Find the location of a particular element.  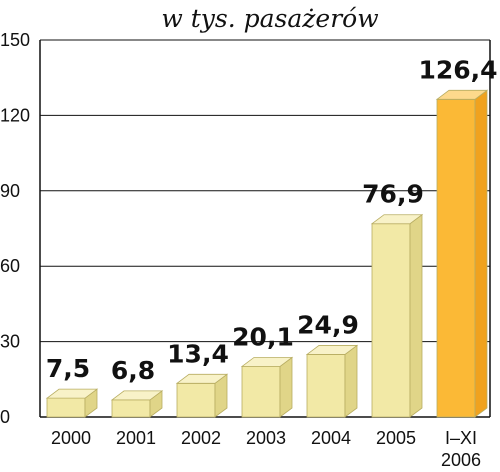

data-label: 20,1 is located at coordinates (263, 336).